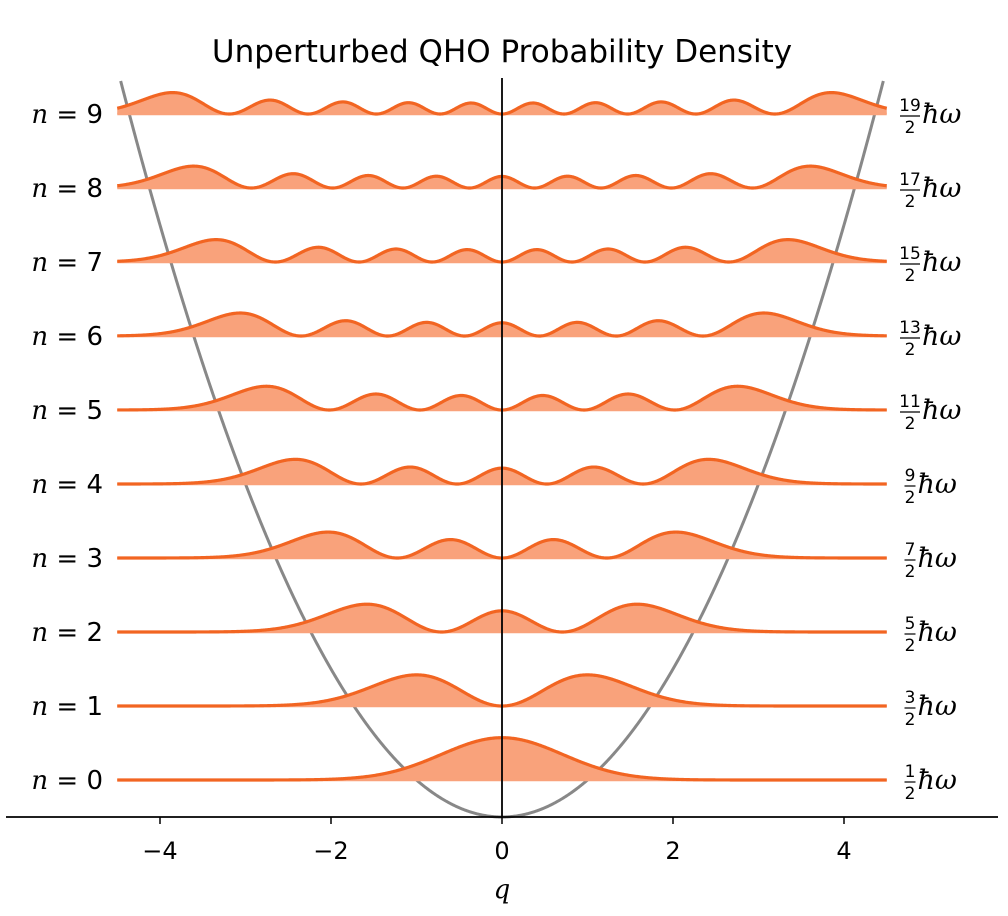 This screenshot has width=1008, height=916. Describe the element at coordinates (910, 624) in the screenshot. I see `energy-numerator: 5` at that location.